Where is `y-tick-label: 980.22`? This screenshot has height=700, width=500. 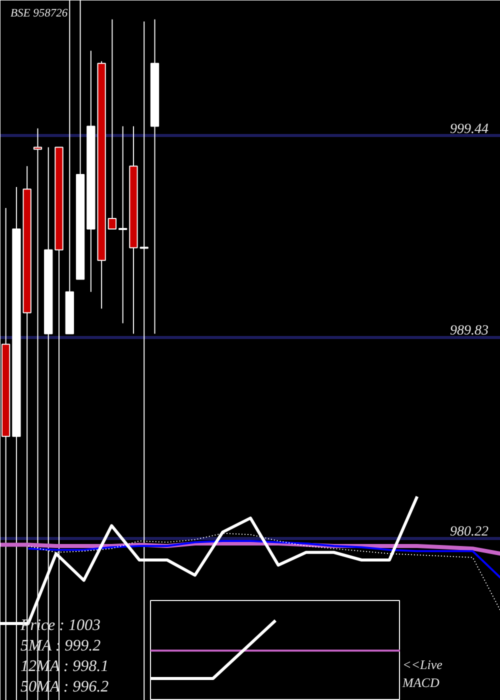 y-tick-label: 980.22 is located at coordinates (469, 532).